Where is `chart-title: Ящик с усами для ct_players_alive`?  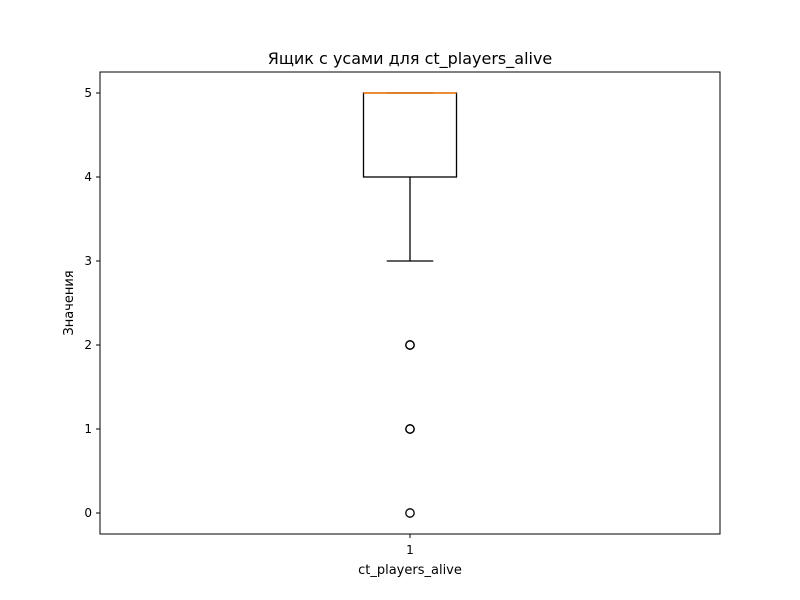 chart-title: Ящик с усами для ct_players_alive is located at coordinates (410, 59).